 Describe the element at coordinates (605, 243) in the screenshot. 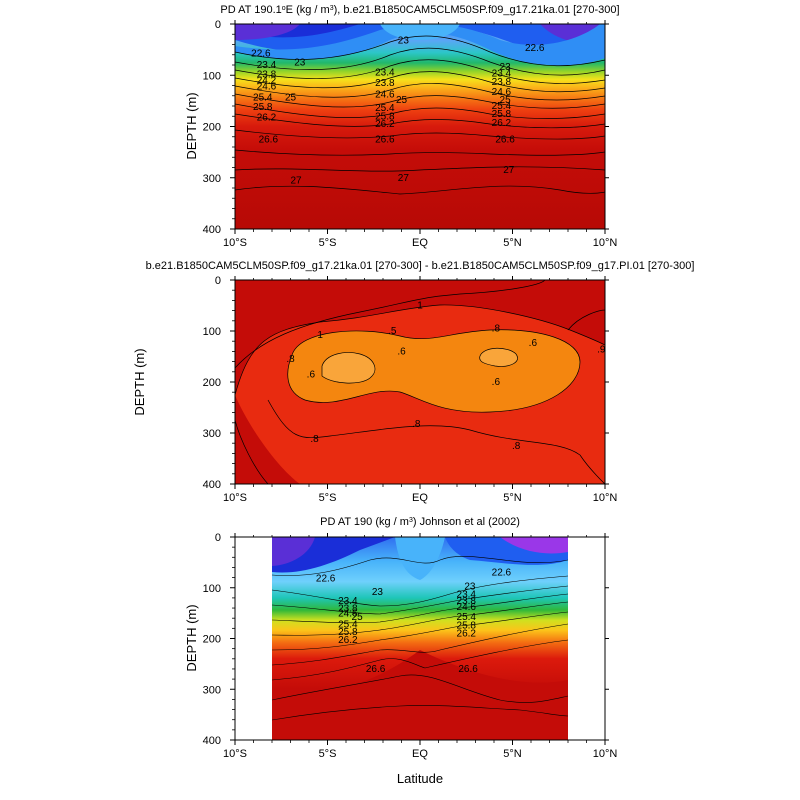

I see `x-tick-label: 10°N` at that location.